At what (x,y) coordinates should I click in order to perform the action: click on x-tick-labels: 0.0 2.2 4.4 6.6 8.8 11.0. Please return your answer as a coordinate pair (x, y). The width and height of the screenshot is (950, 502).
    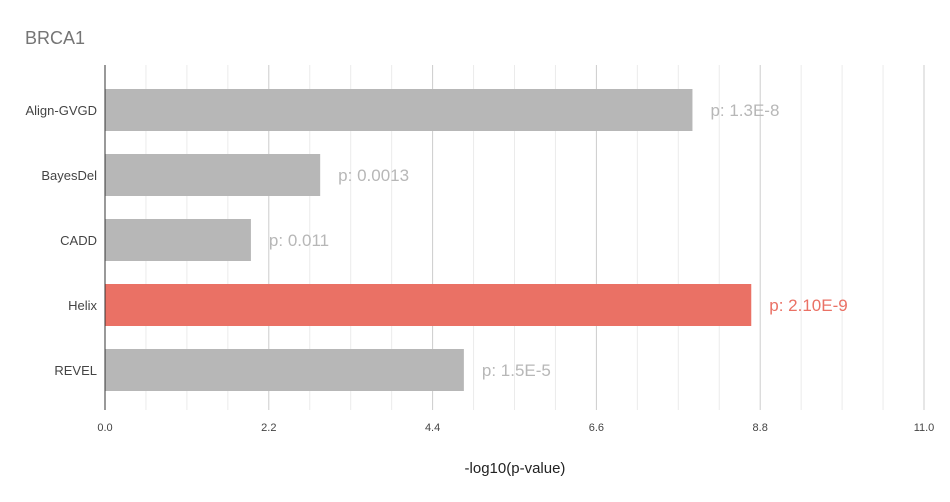
    Looking at the image, I should click on (515, 428).